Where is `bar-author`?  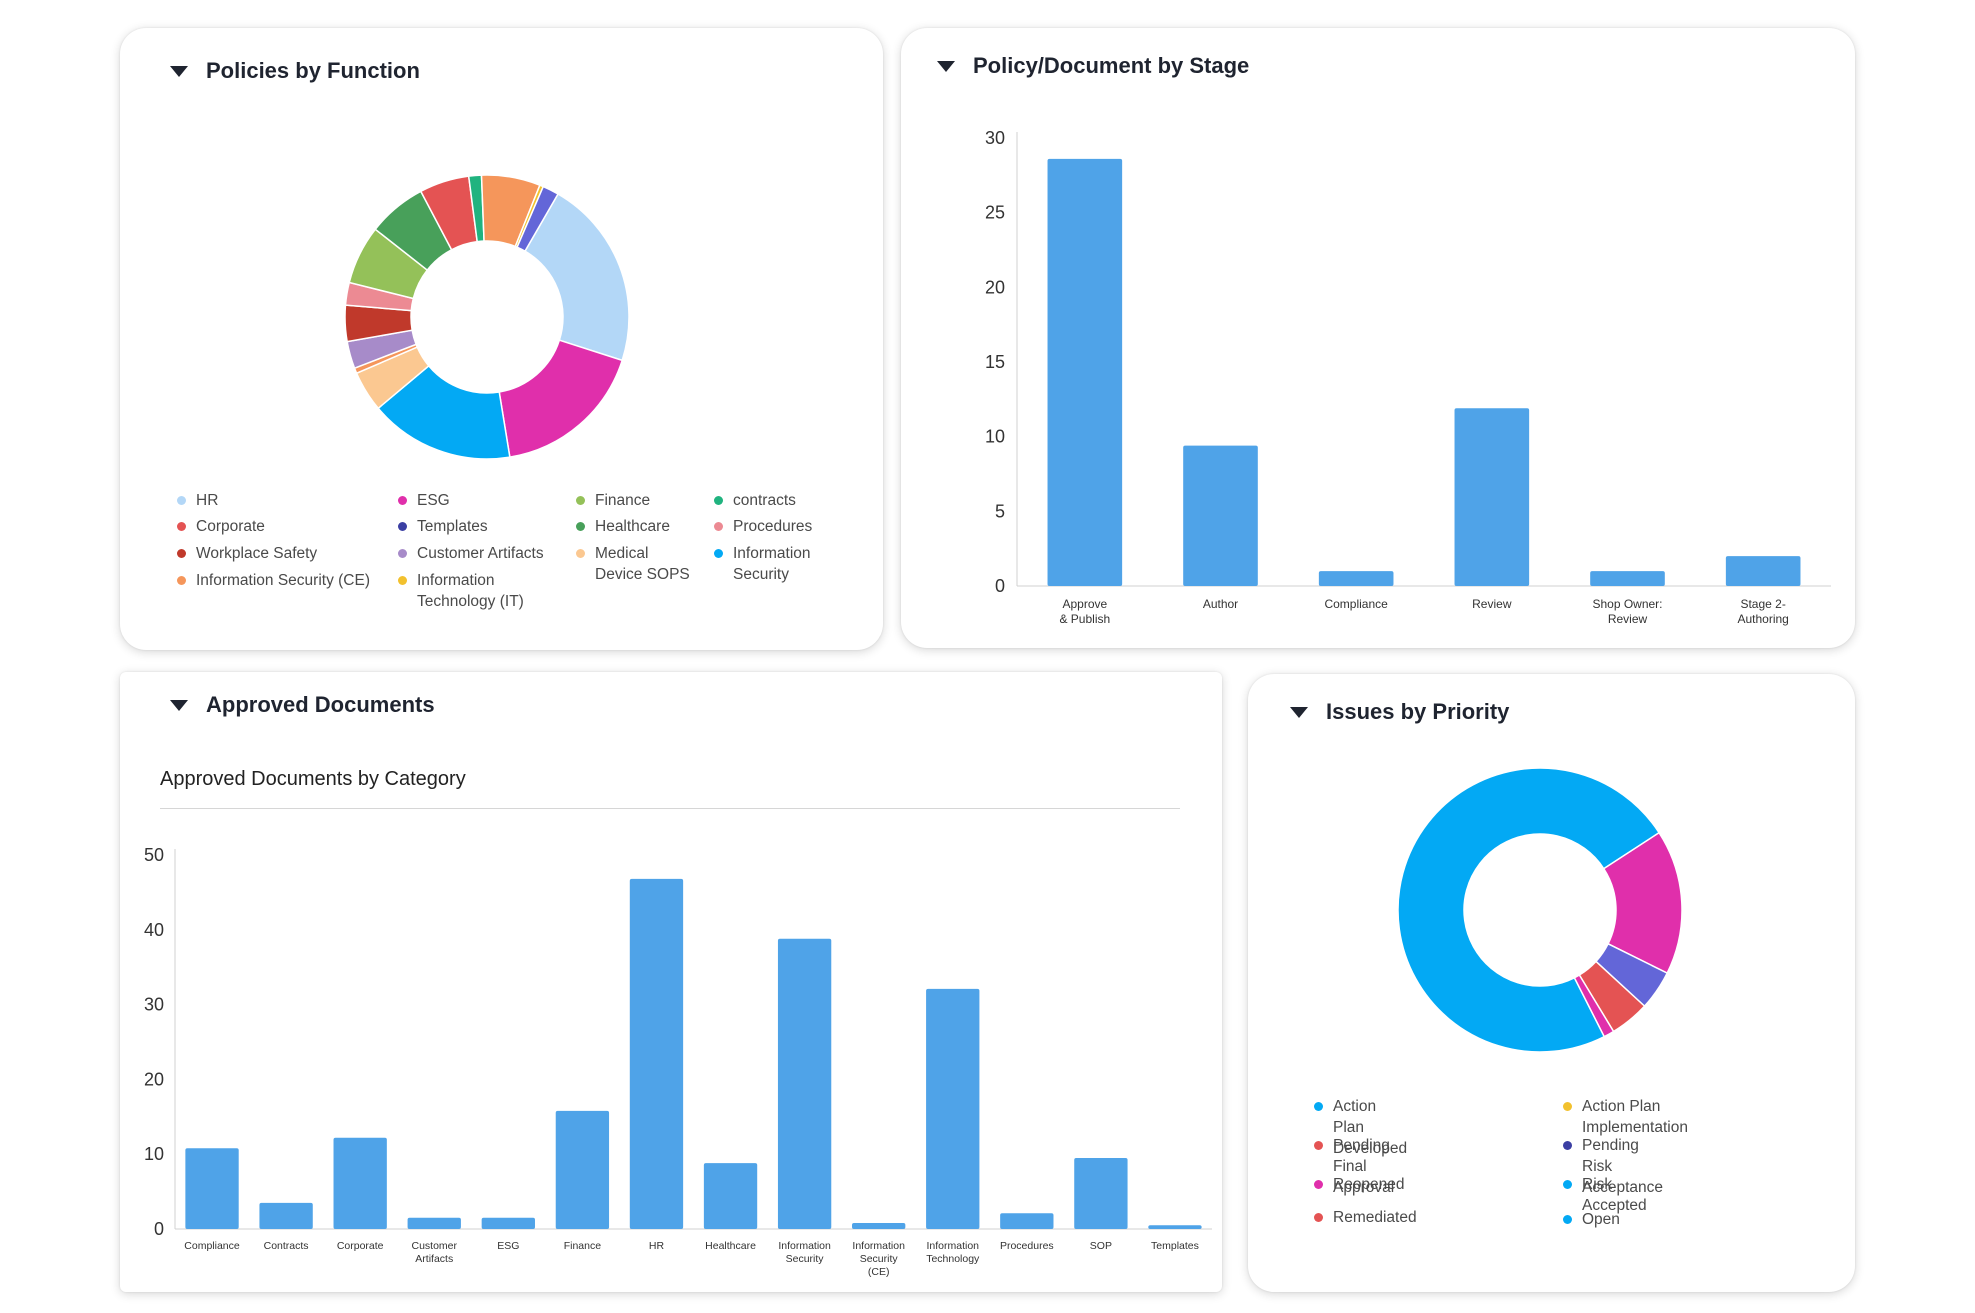
bar-author is located at coordinates (1220, 515).